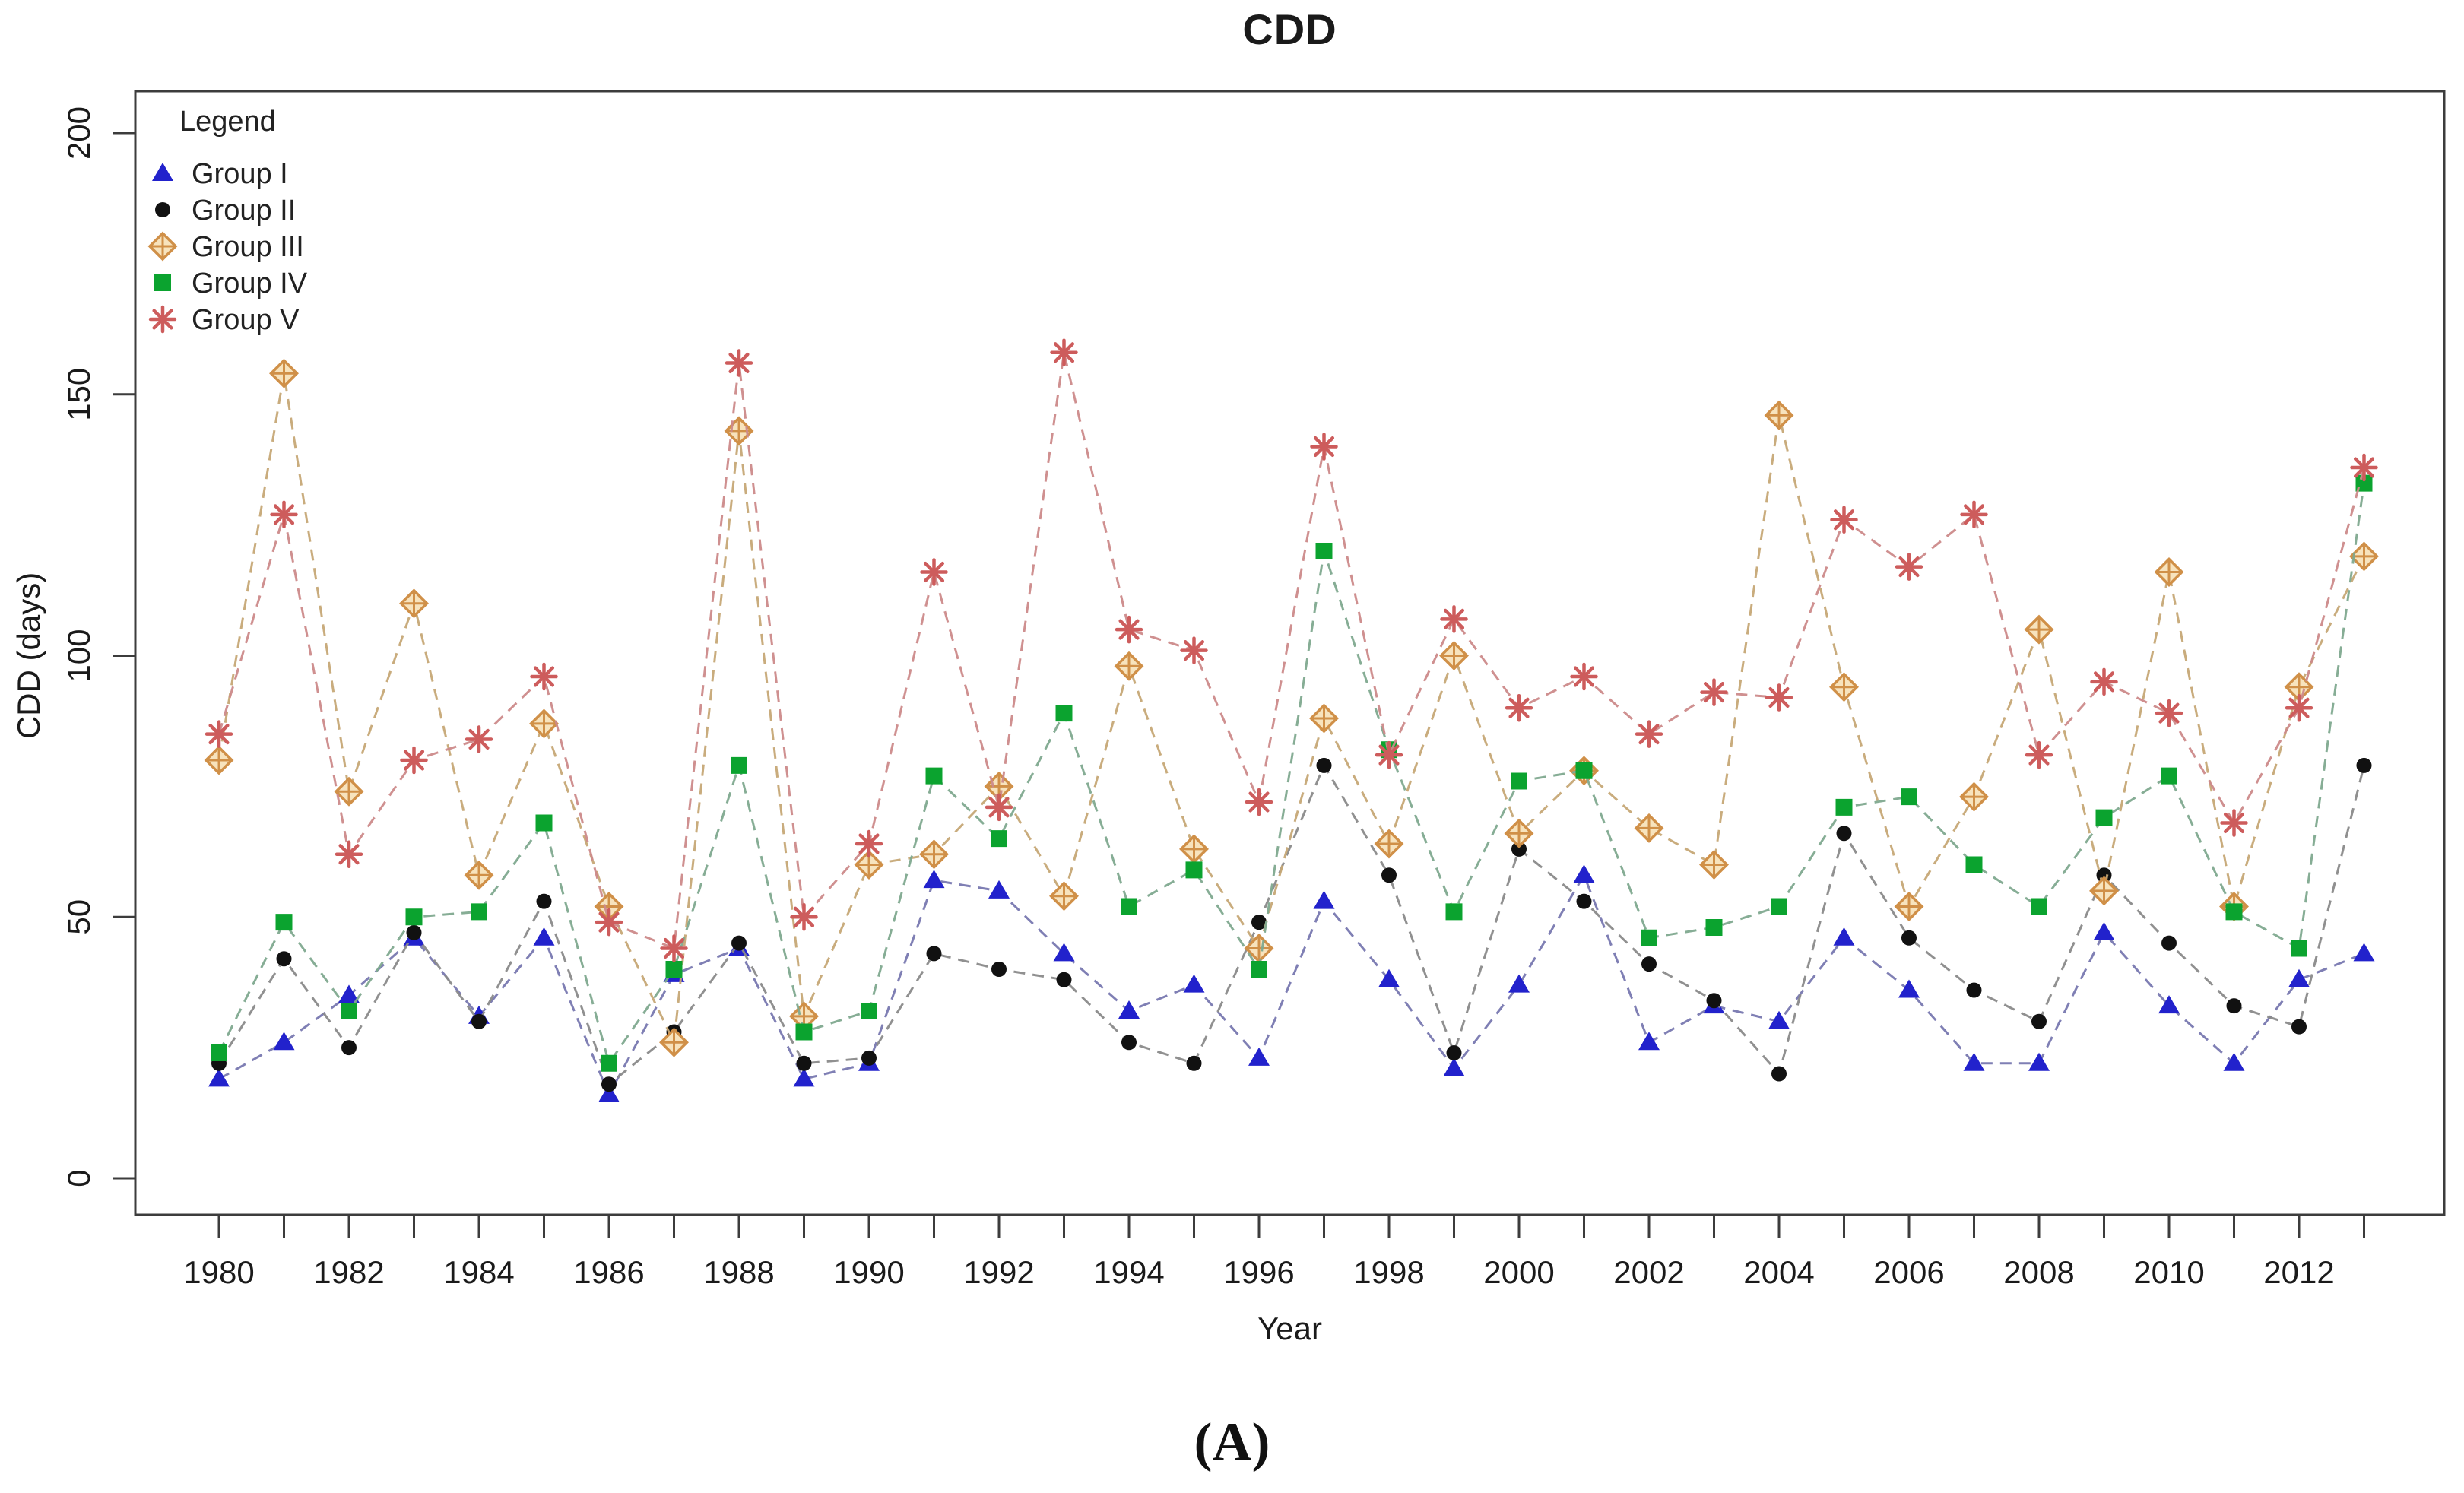 This screenshot has width=2464, height=1493. What do you see at coordinates (79, 395) in the screenshot?
I see `y-tick-label: 150` at bounding box center [79, 395].